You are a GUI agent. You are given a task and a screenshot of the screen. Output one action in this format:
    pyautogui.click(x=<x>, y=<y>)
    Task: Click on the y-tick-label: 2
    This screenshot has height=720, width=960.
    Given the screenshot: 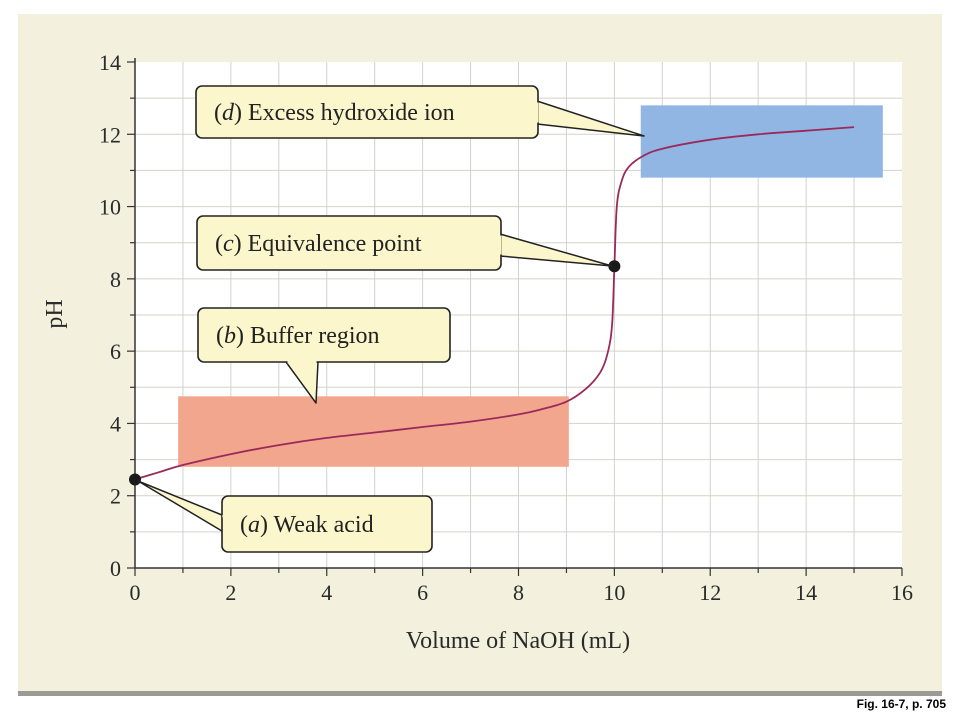 What is the action you would take?
    pyautogui.click(x=115, y=496)
    